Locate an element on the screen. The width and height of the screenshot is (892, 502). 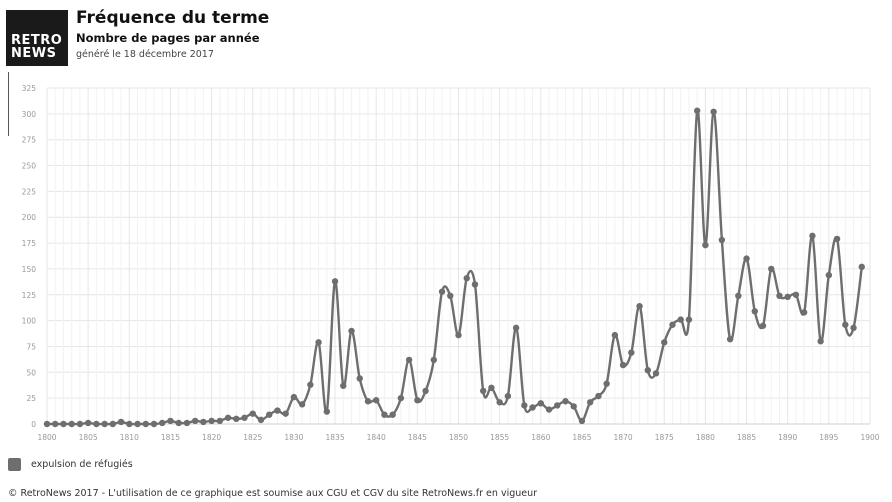
x-tick-label: 1800 is located at coordinates (46, 437).